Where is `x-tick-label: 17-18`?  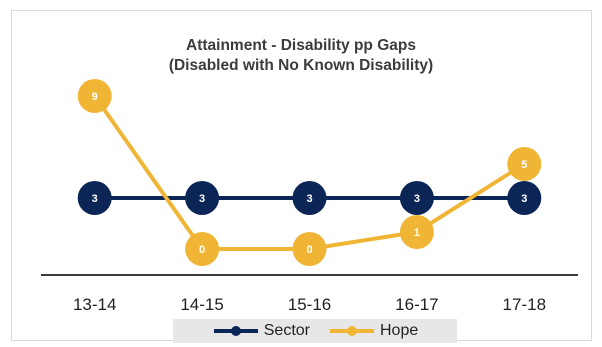
x-tick-label: 17-18 is located at coordinates (524, 304).